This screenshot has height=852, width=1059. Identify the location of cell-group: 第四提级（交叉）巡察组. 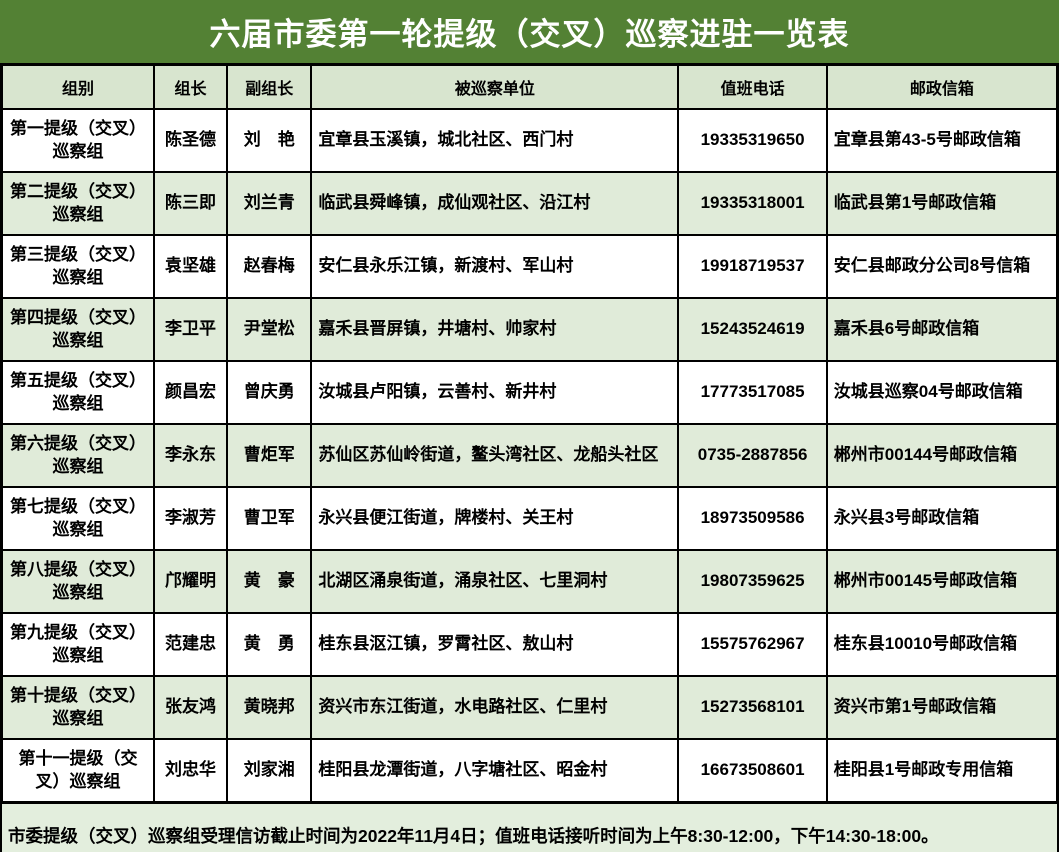
(77, 329).